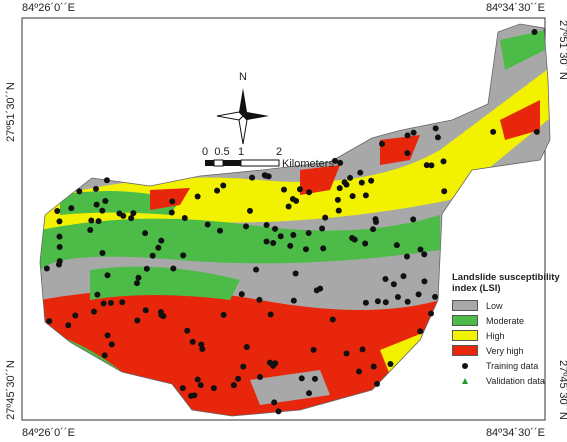  What do you see at coordinates (205, 152) in the screenshot?
I see `scale-tick: 0` at bounding box center [205, 152].